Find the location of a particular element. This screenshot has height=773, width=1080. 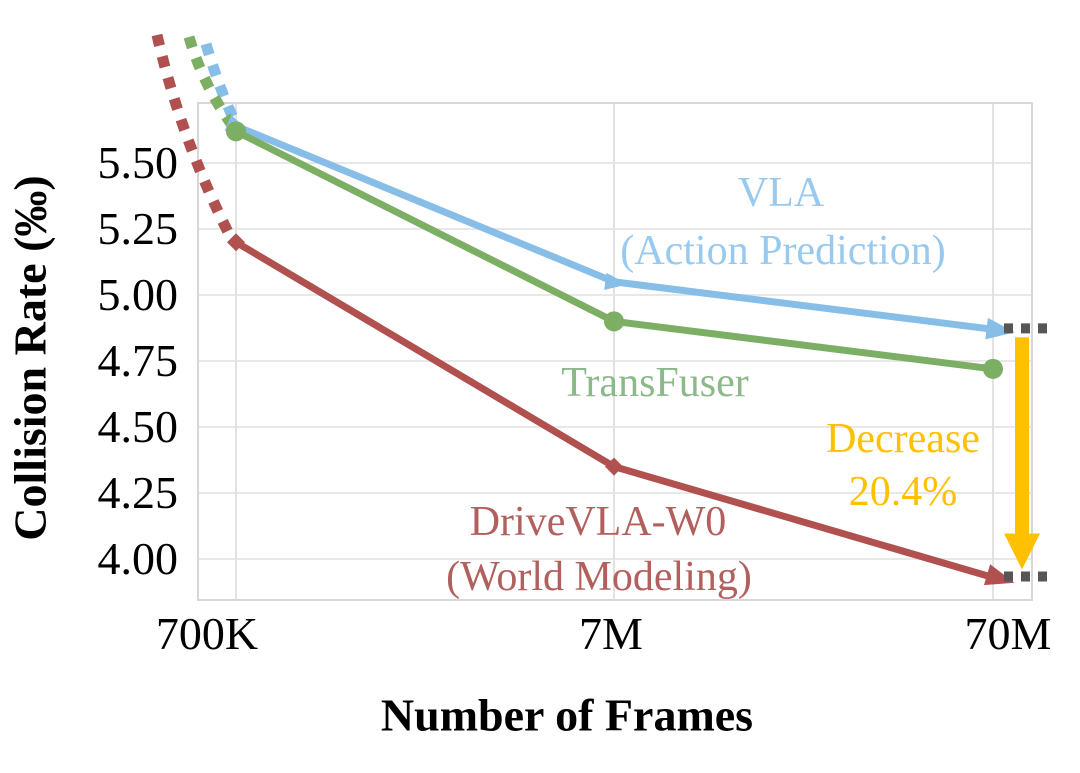

y-tick-label: 5.50 is located at coordinates (138, 162).